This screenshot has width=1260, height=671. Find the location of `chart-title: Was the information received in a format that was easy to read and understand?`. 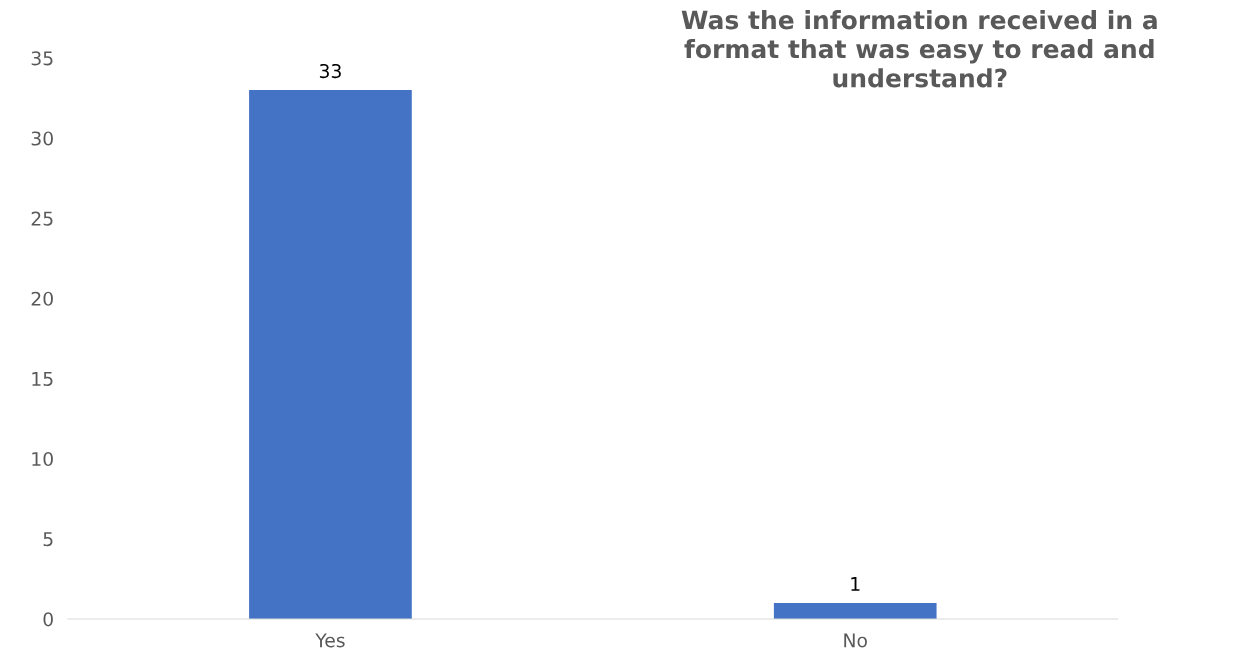

chart-title: Was the information received in a format that was easy to read and understand? is located at coordinates (919, 49).